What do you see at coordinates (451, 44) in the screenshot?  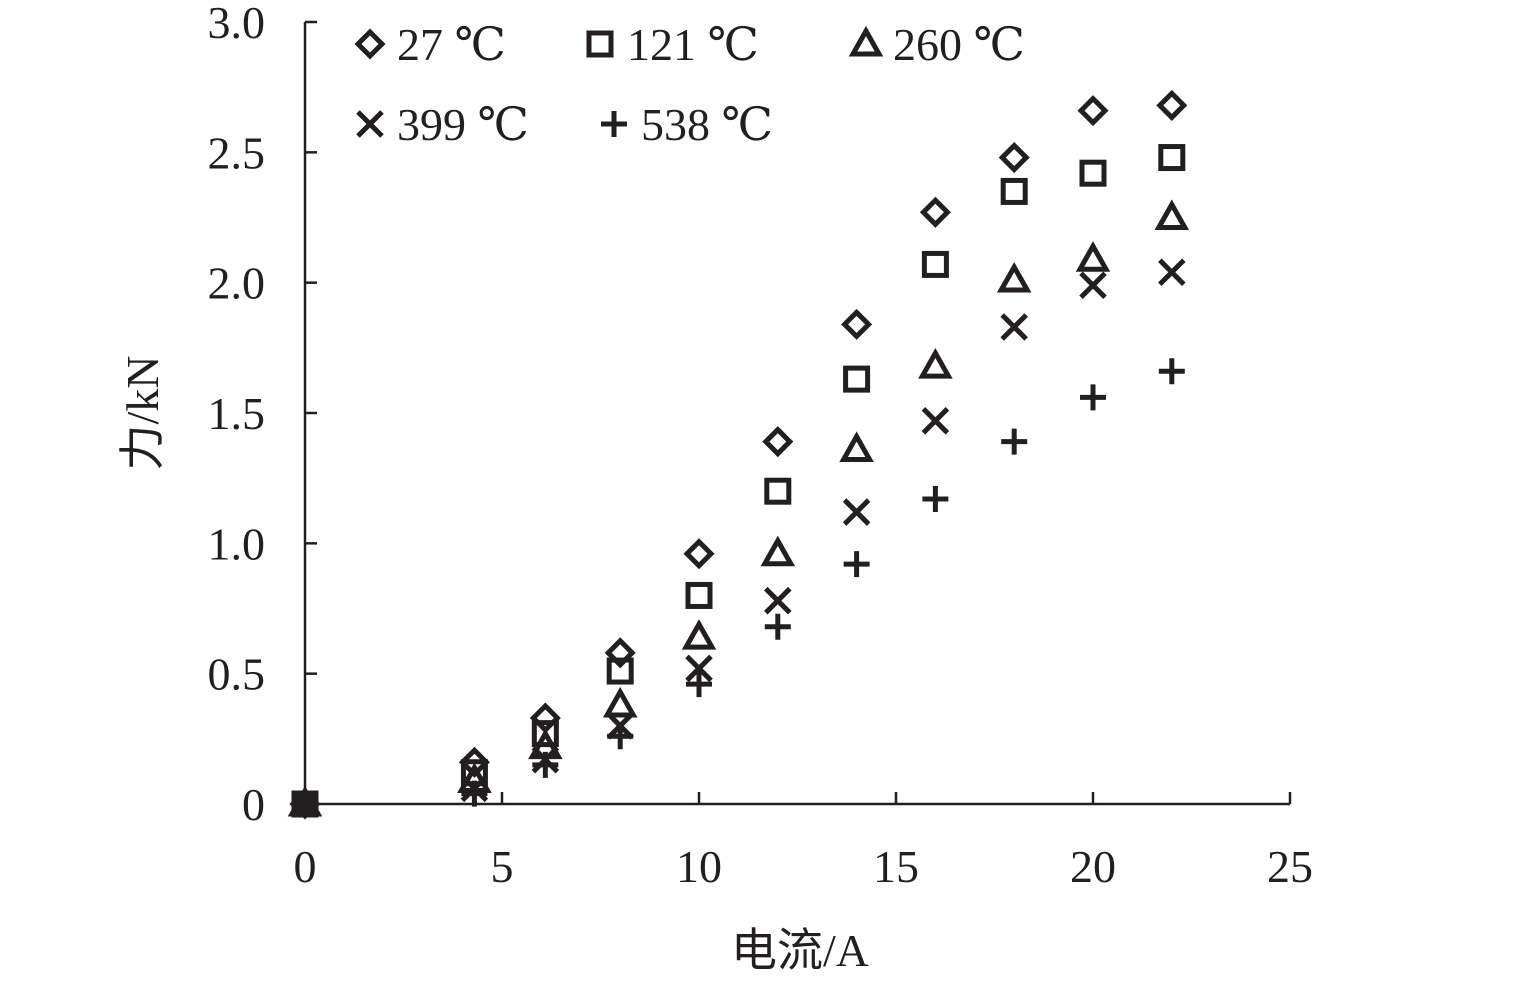 I see `legend-label: 27 ℃` at bounding box center [451, 44].